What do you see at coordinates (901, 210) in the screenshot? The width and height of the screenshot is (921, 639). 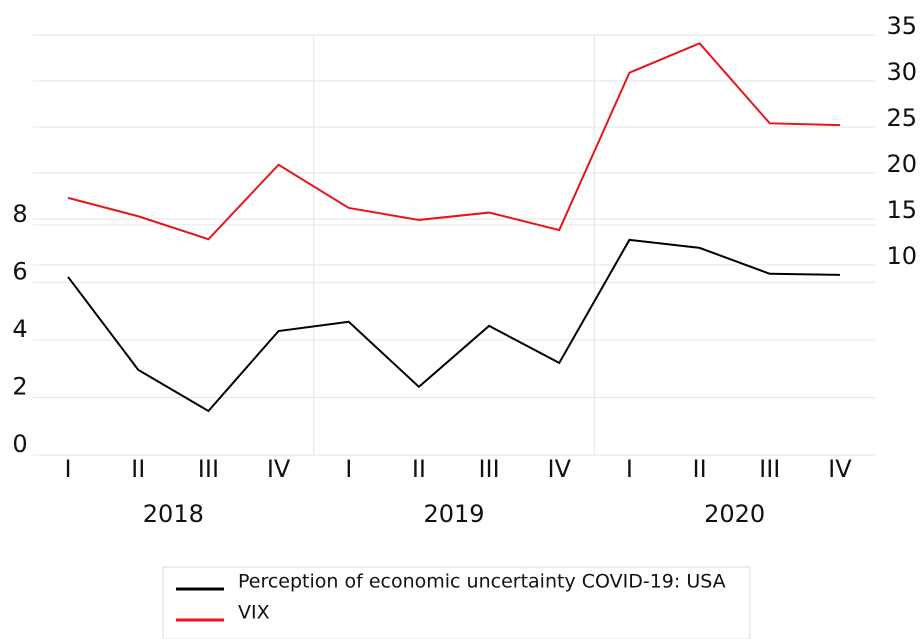 I see `y2-tick-label: 15` at bounding box center [901, 210].